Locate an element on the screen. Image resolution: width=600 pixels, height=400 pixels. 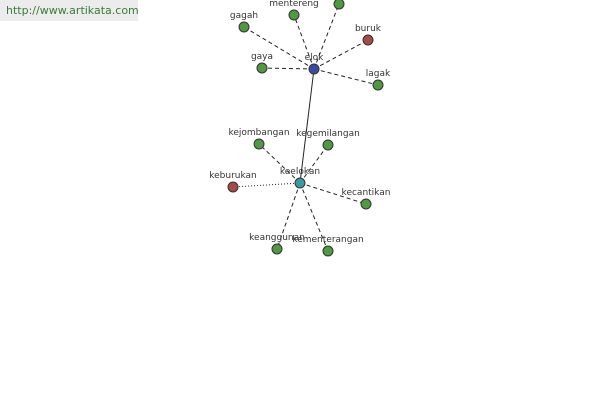
node-label: mentereng is located at coordinates (294, 4).